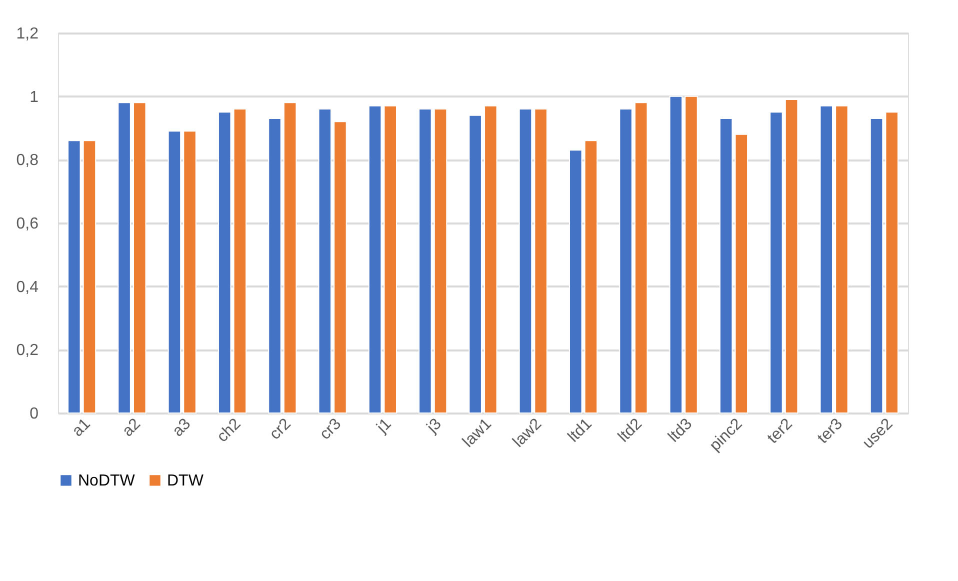  What do you see at coordinates (229, 430) in the screenshot?
I see `x-tick-label: ch2` at bounding box center [229, 430].